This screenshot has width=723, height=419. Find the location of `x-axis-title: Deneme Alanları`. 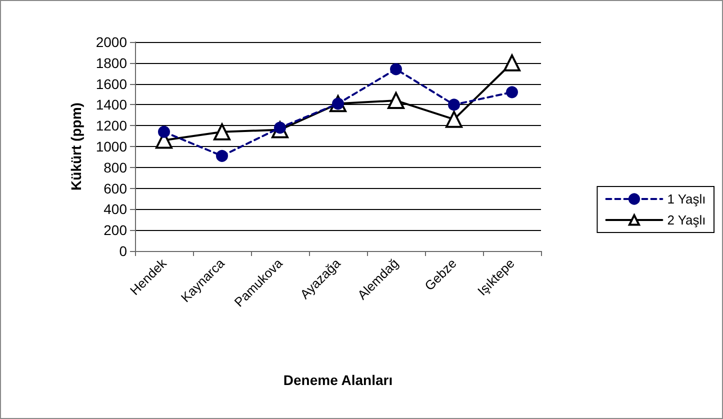

x-axis-title: Deneme Alanları is located at coordinates (338, 380).